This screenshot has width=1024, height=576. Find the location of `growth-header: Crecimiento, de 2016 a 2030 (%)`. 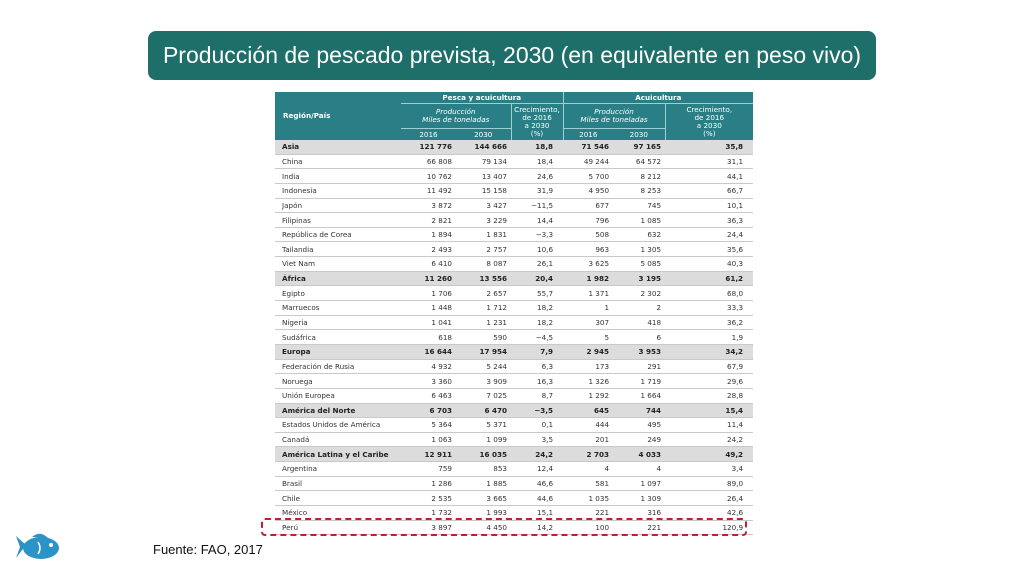

growth-header: Crecimiento, de 2016 a 2030 (%) is located at coordinates (537, 121).